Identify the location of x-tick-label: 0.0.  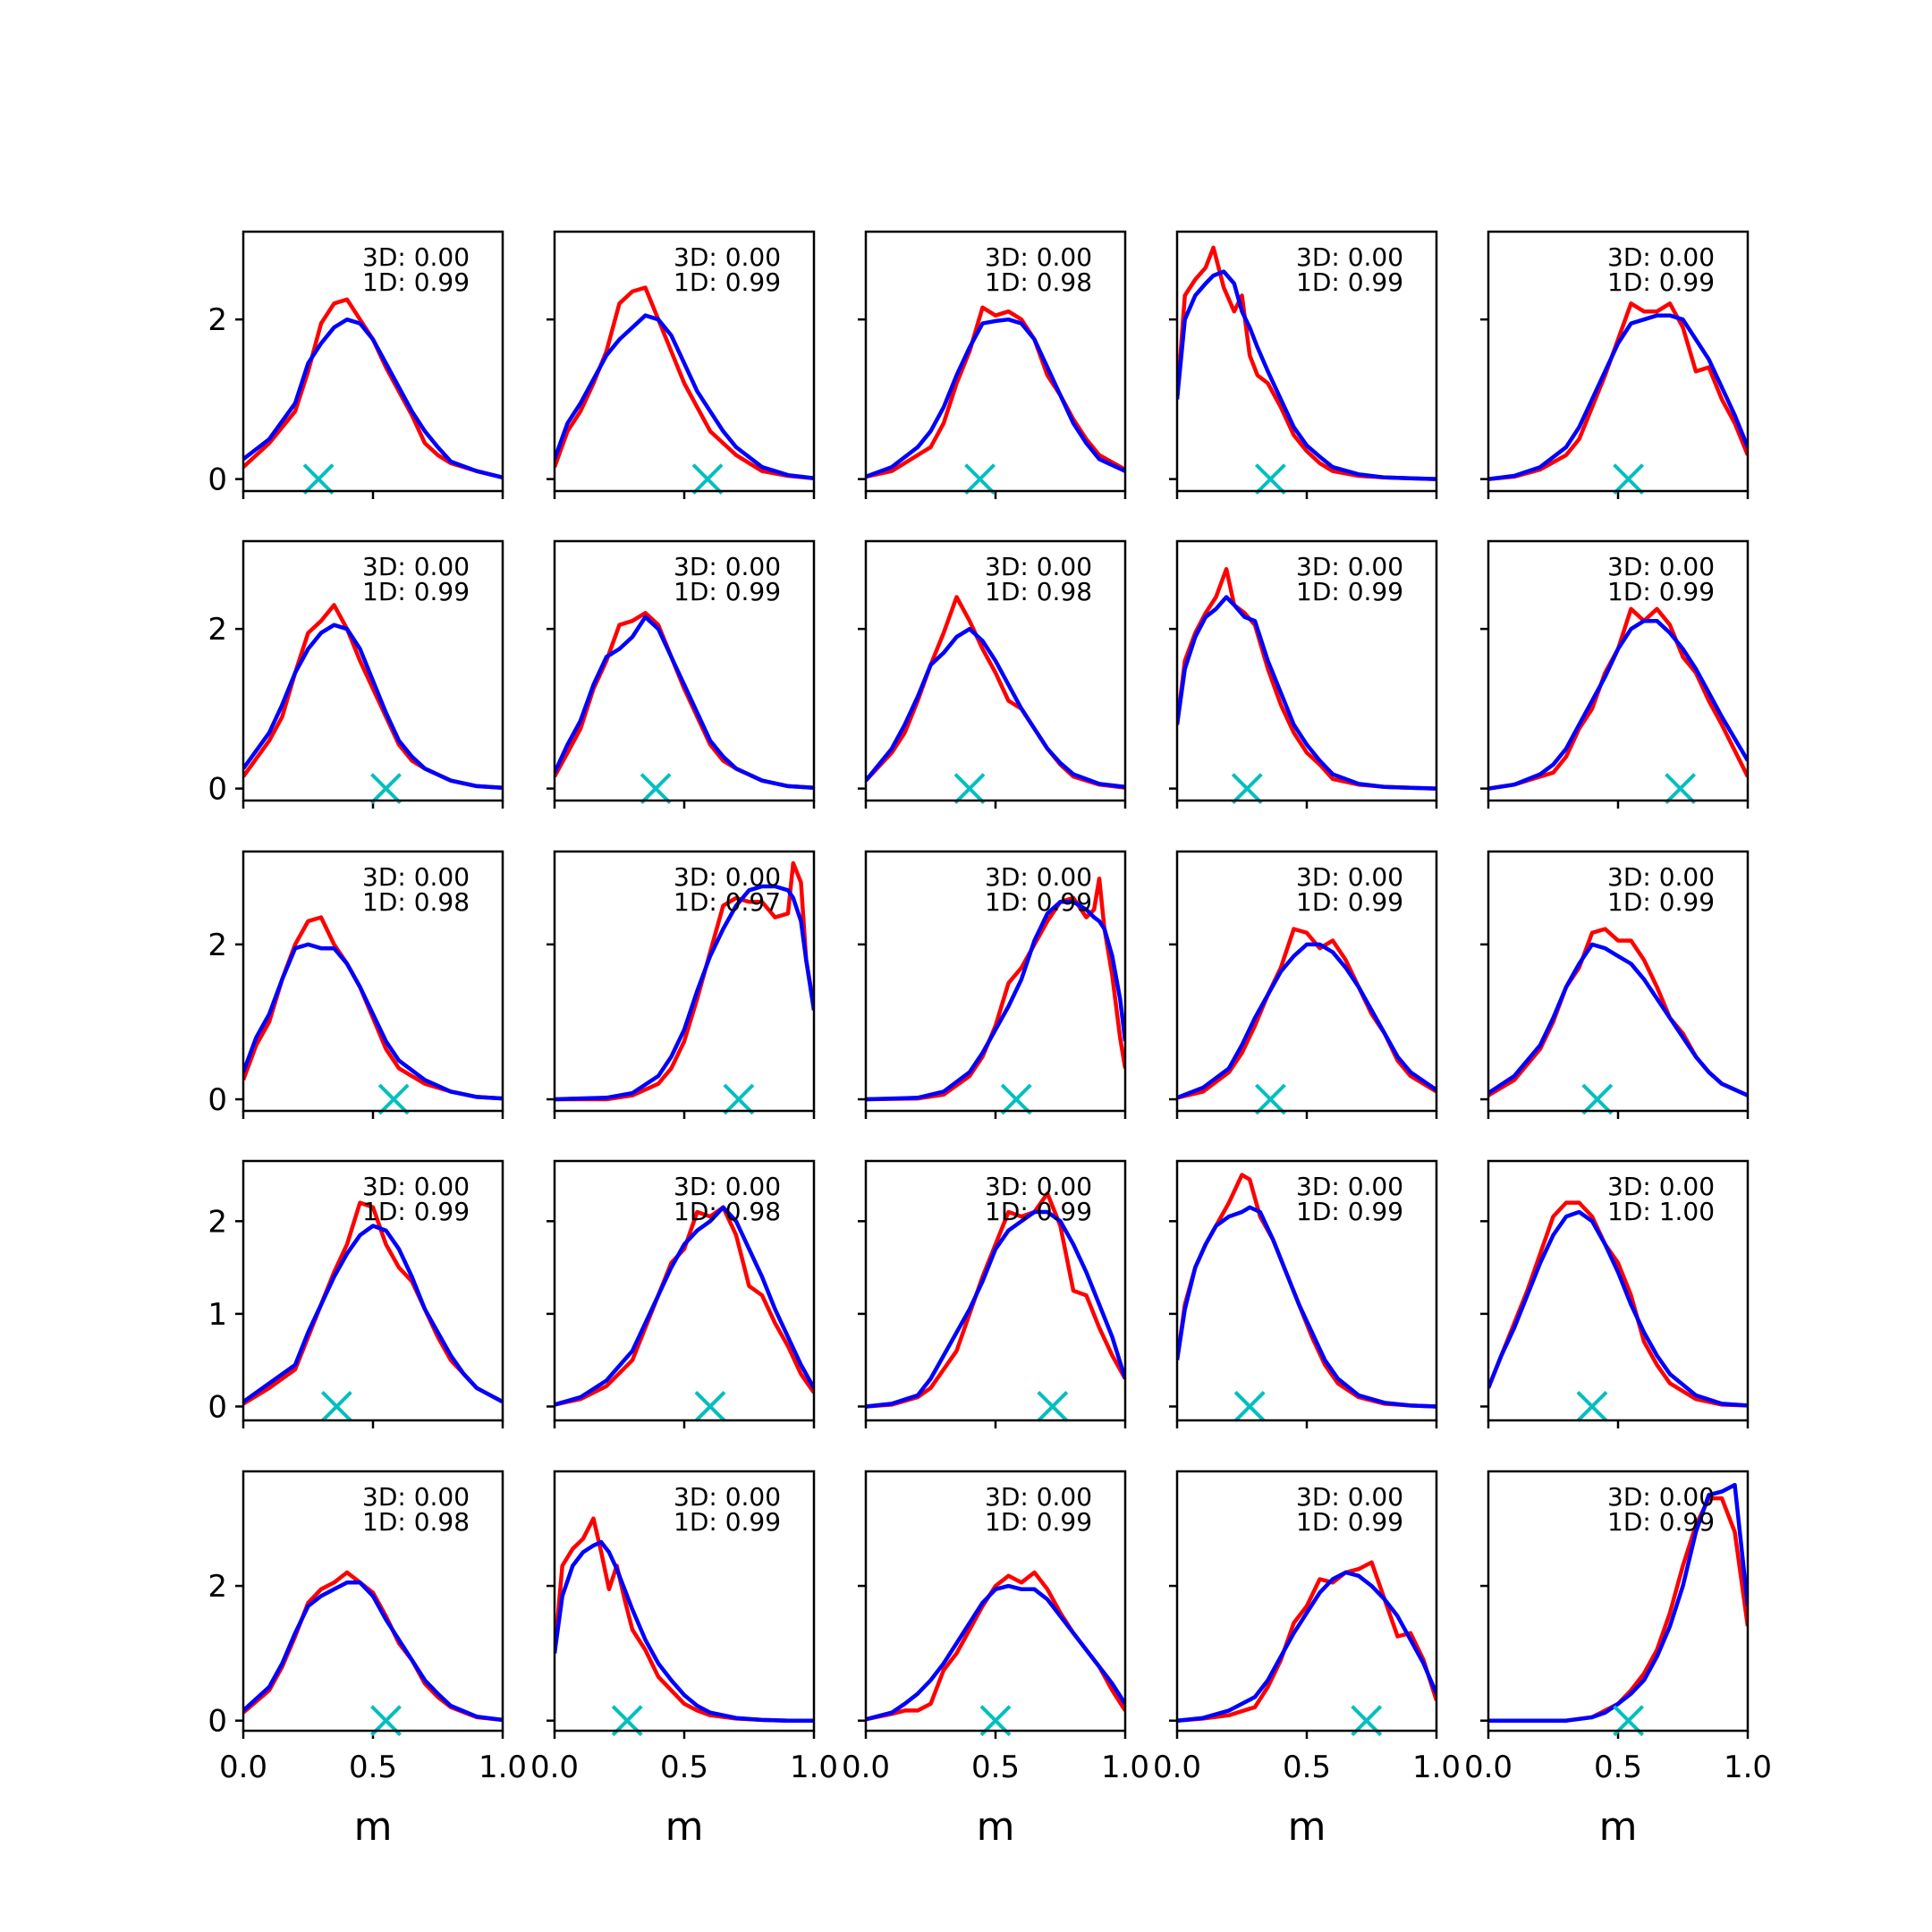
(554, 1767).